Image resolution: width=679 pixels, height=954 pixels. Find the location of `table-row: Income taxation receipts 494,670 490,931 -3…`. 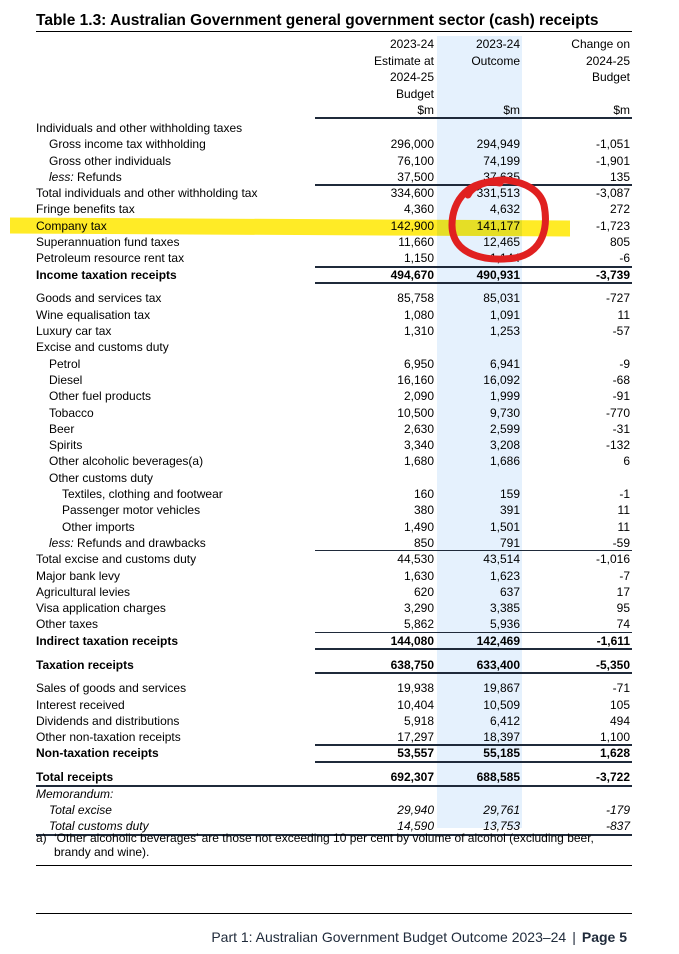

table-row: Income taxation receipts 494,670 490,931 -3… is located at coordinates (334, 275).